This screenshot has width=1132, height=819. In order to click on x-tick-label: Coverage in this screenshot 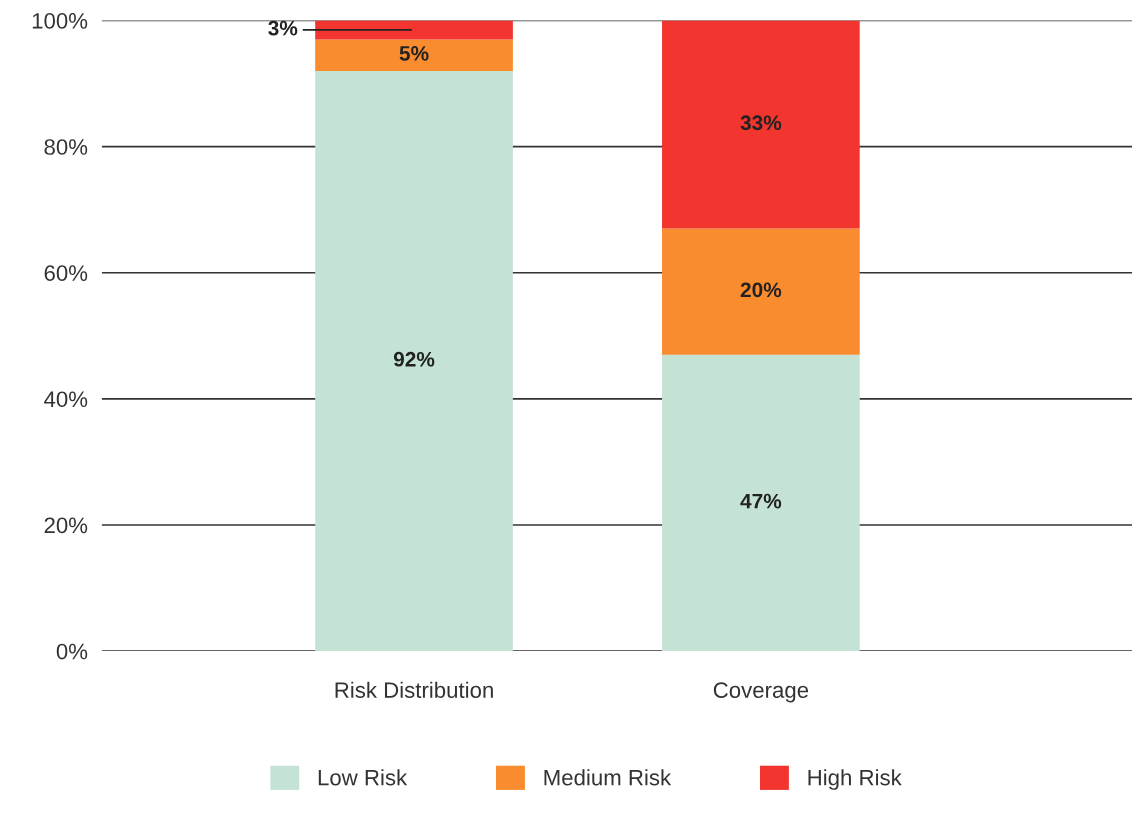, I will do `click(761, 692)`.